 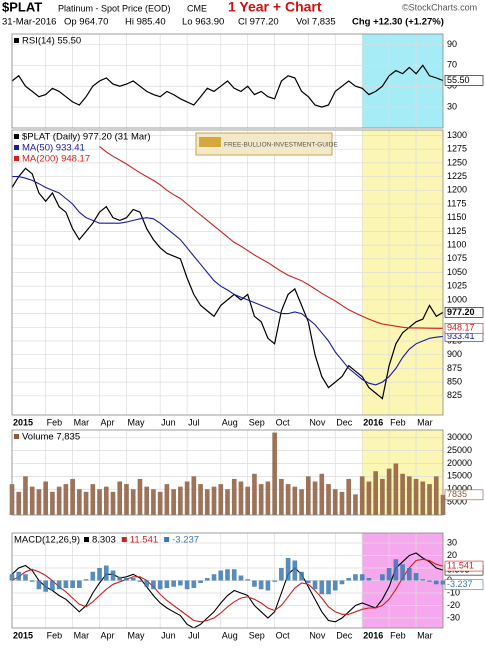 What do you see at coordinates (29, 22) in the screenshot?
I see `quote-date: 31-Mar-2016` at bounding box center [29, 22].